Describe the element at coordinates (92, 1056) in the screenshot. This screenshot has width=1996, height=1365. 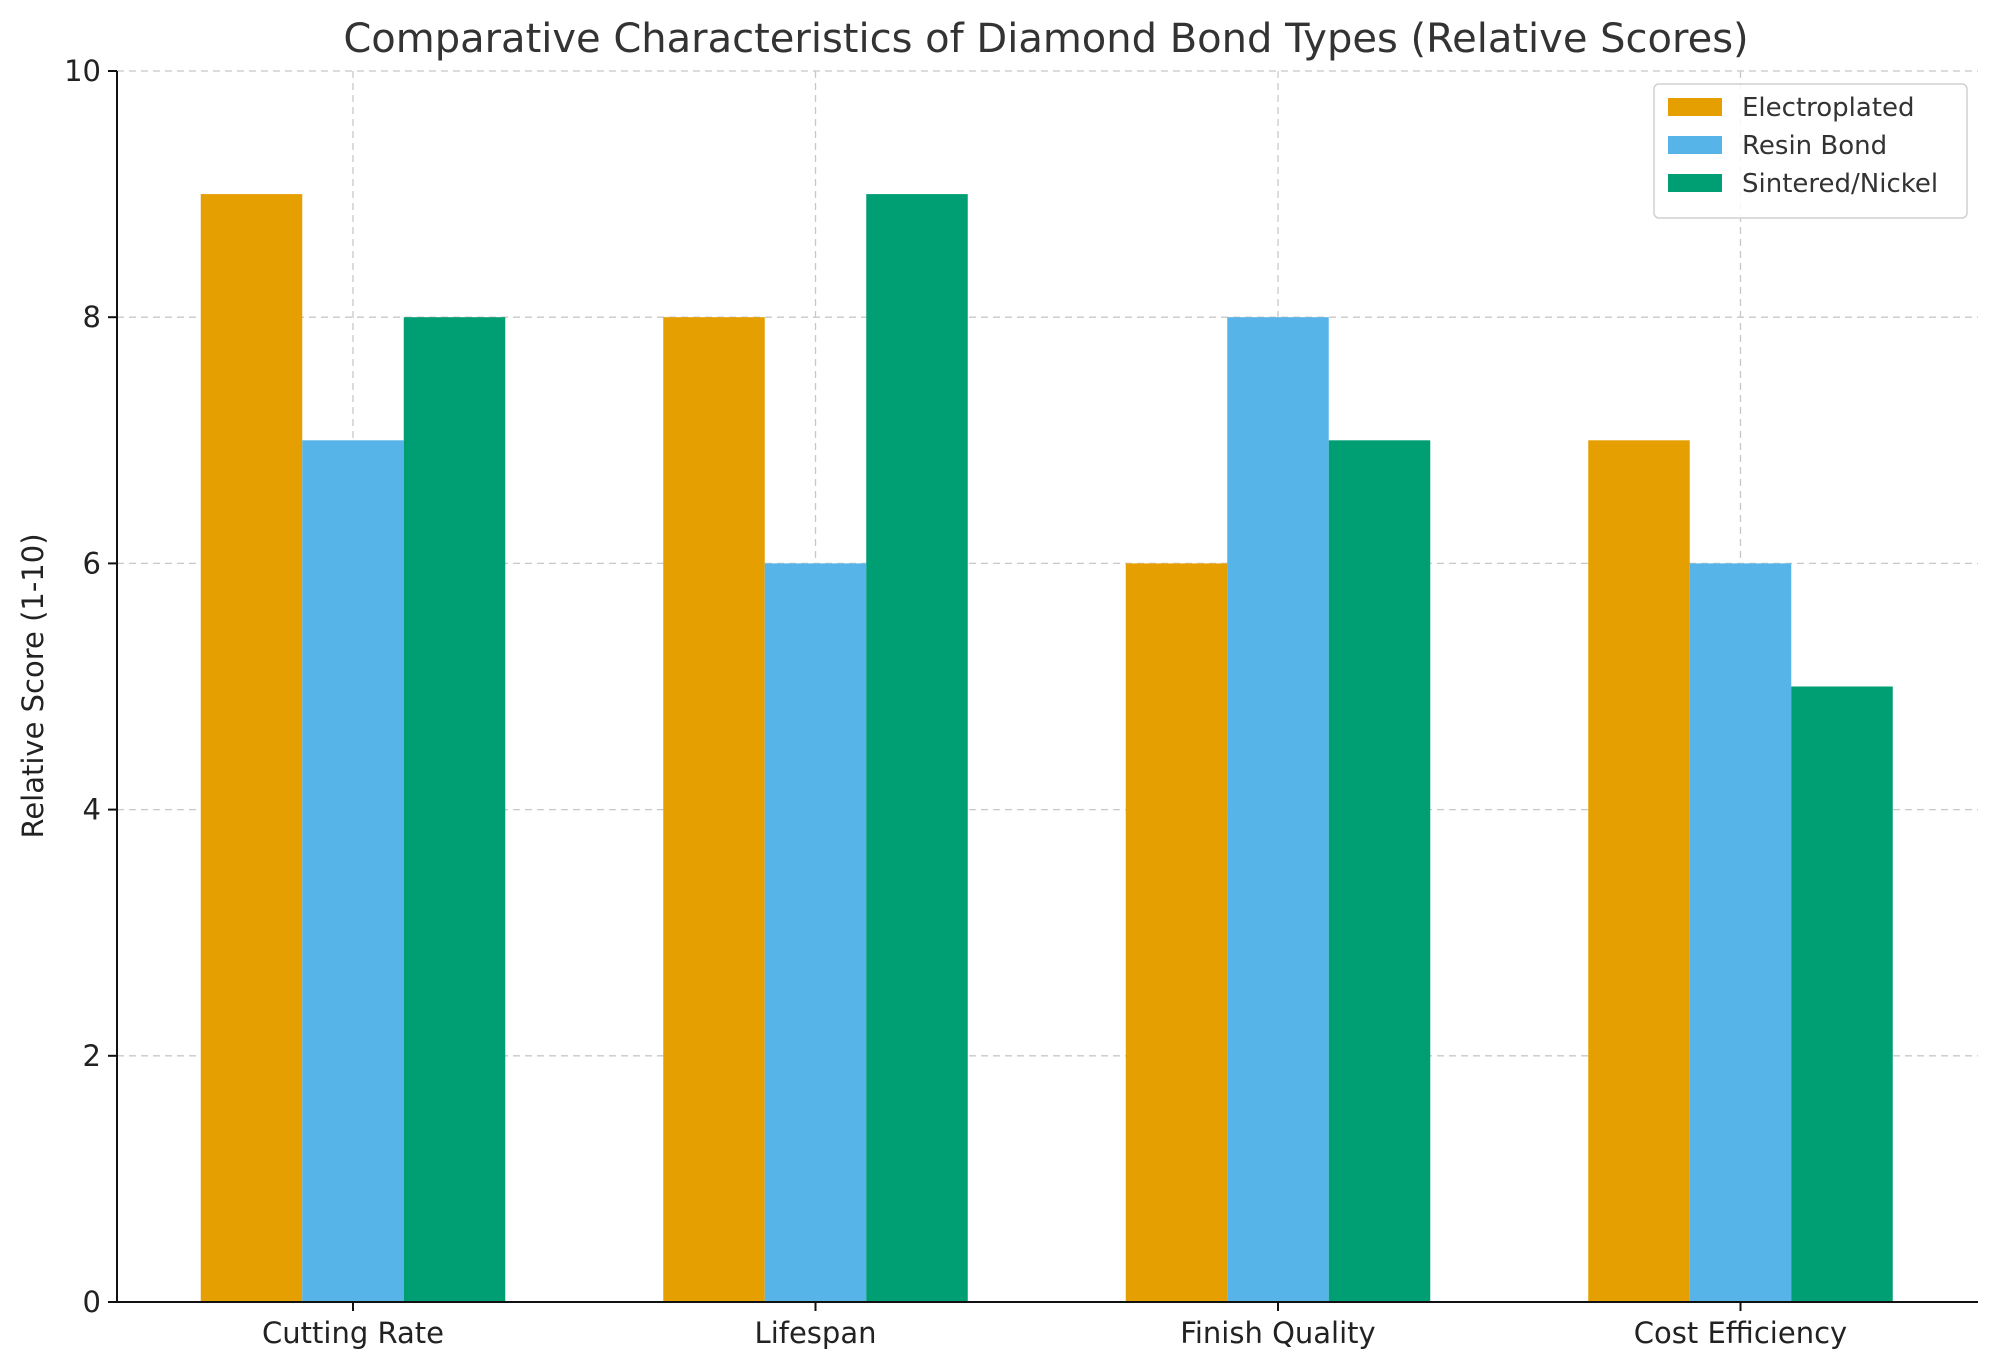
I see `y-tick-label: 2` at that location.